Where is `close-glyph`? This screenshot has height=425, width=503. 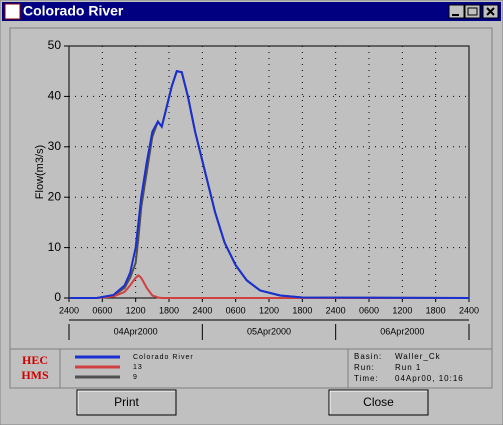
close-glyph is located at coordinates (490, 11).